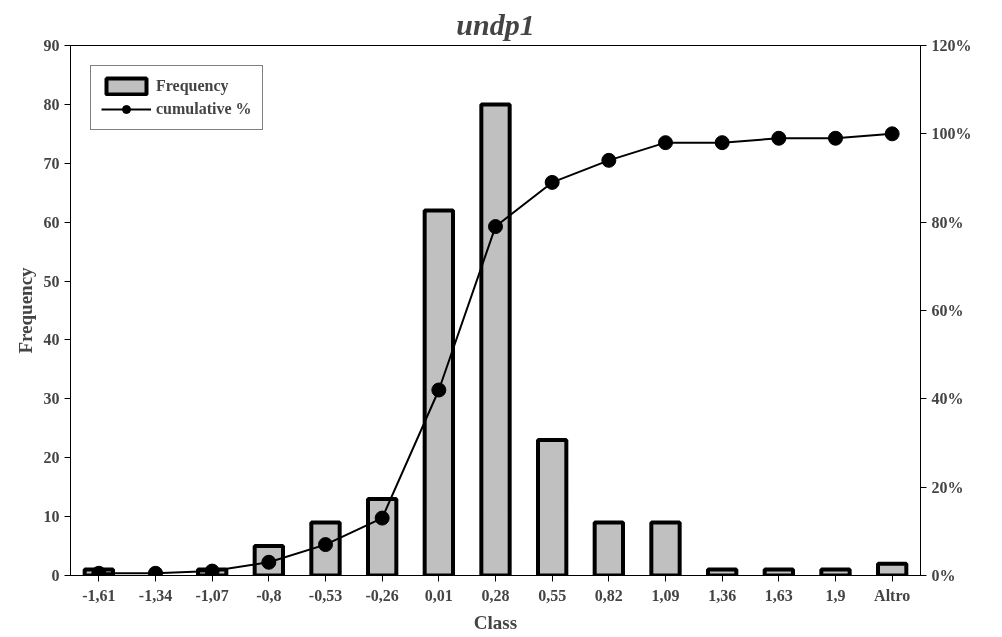 Image resolution: width=1002 pixels, height=637 pixels. What do you see at coordinates (192, 86) in the screenshot?
I see `legend-label: Frequency` at bounding box center [192, 86].